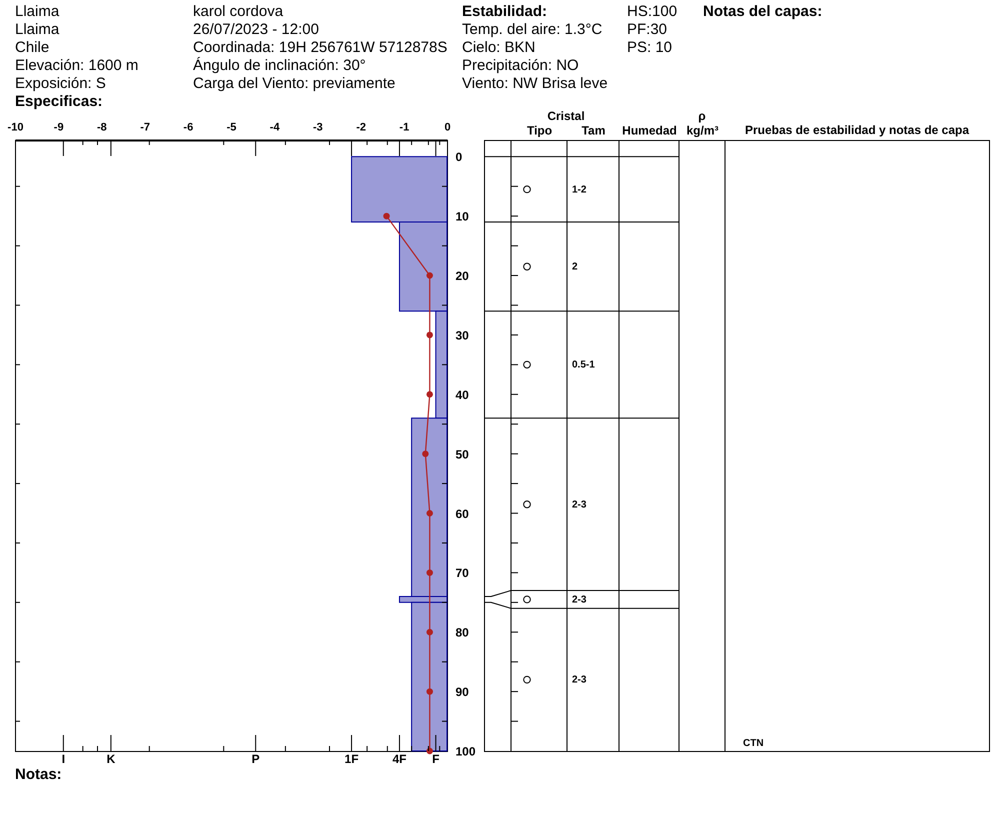  I want to click on x-tick-label: -4, so click(275, 128).